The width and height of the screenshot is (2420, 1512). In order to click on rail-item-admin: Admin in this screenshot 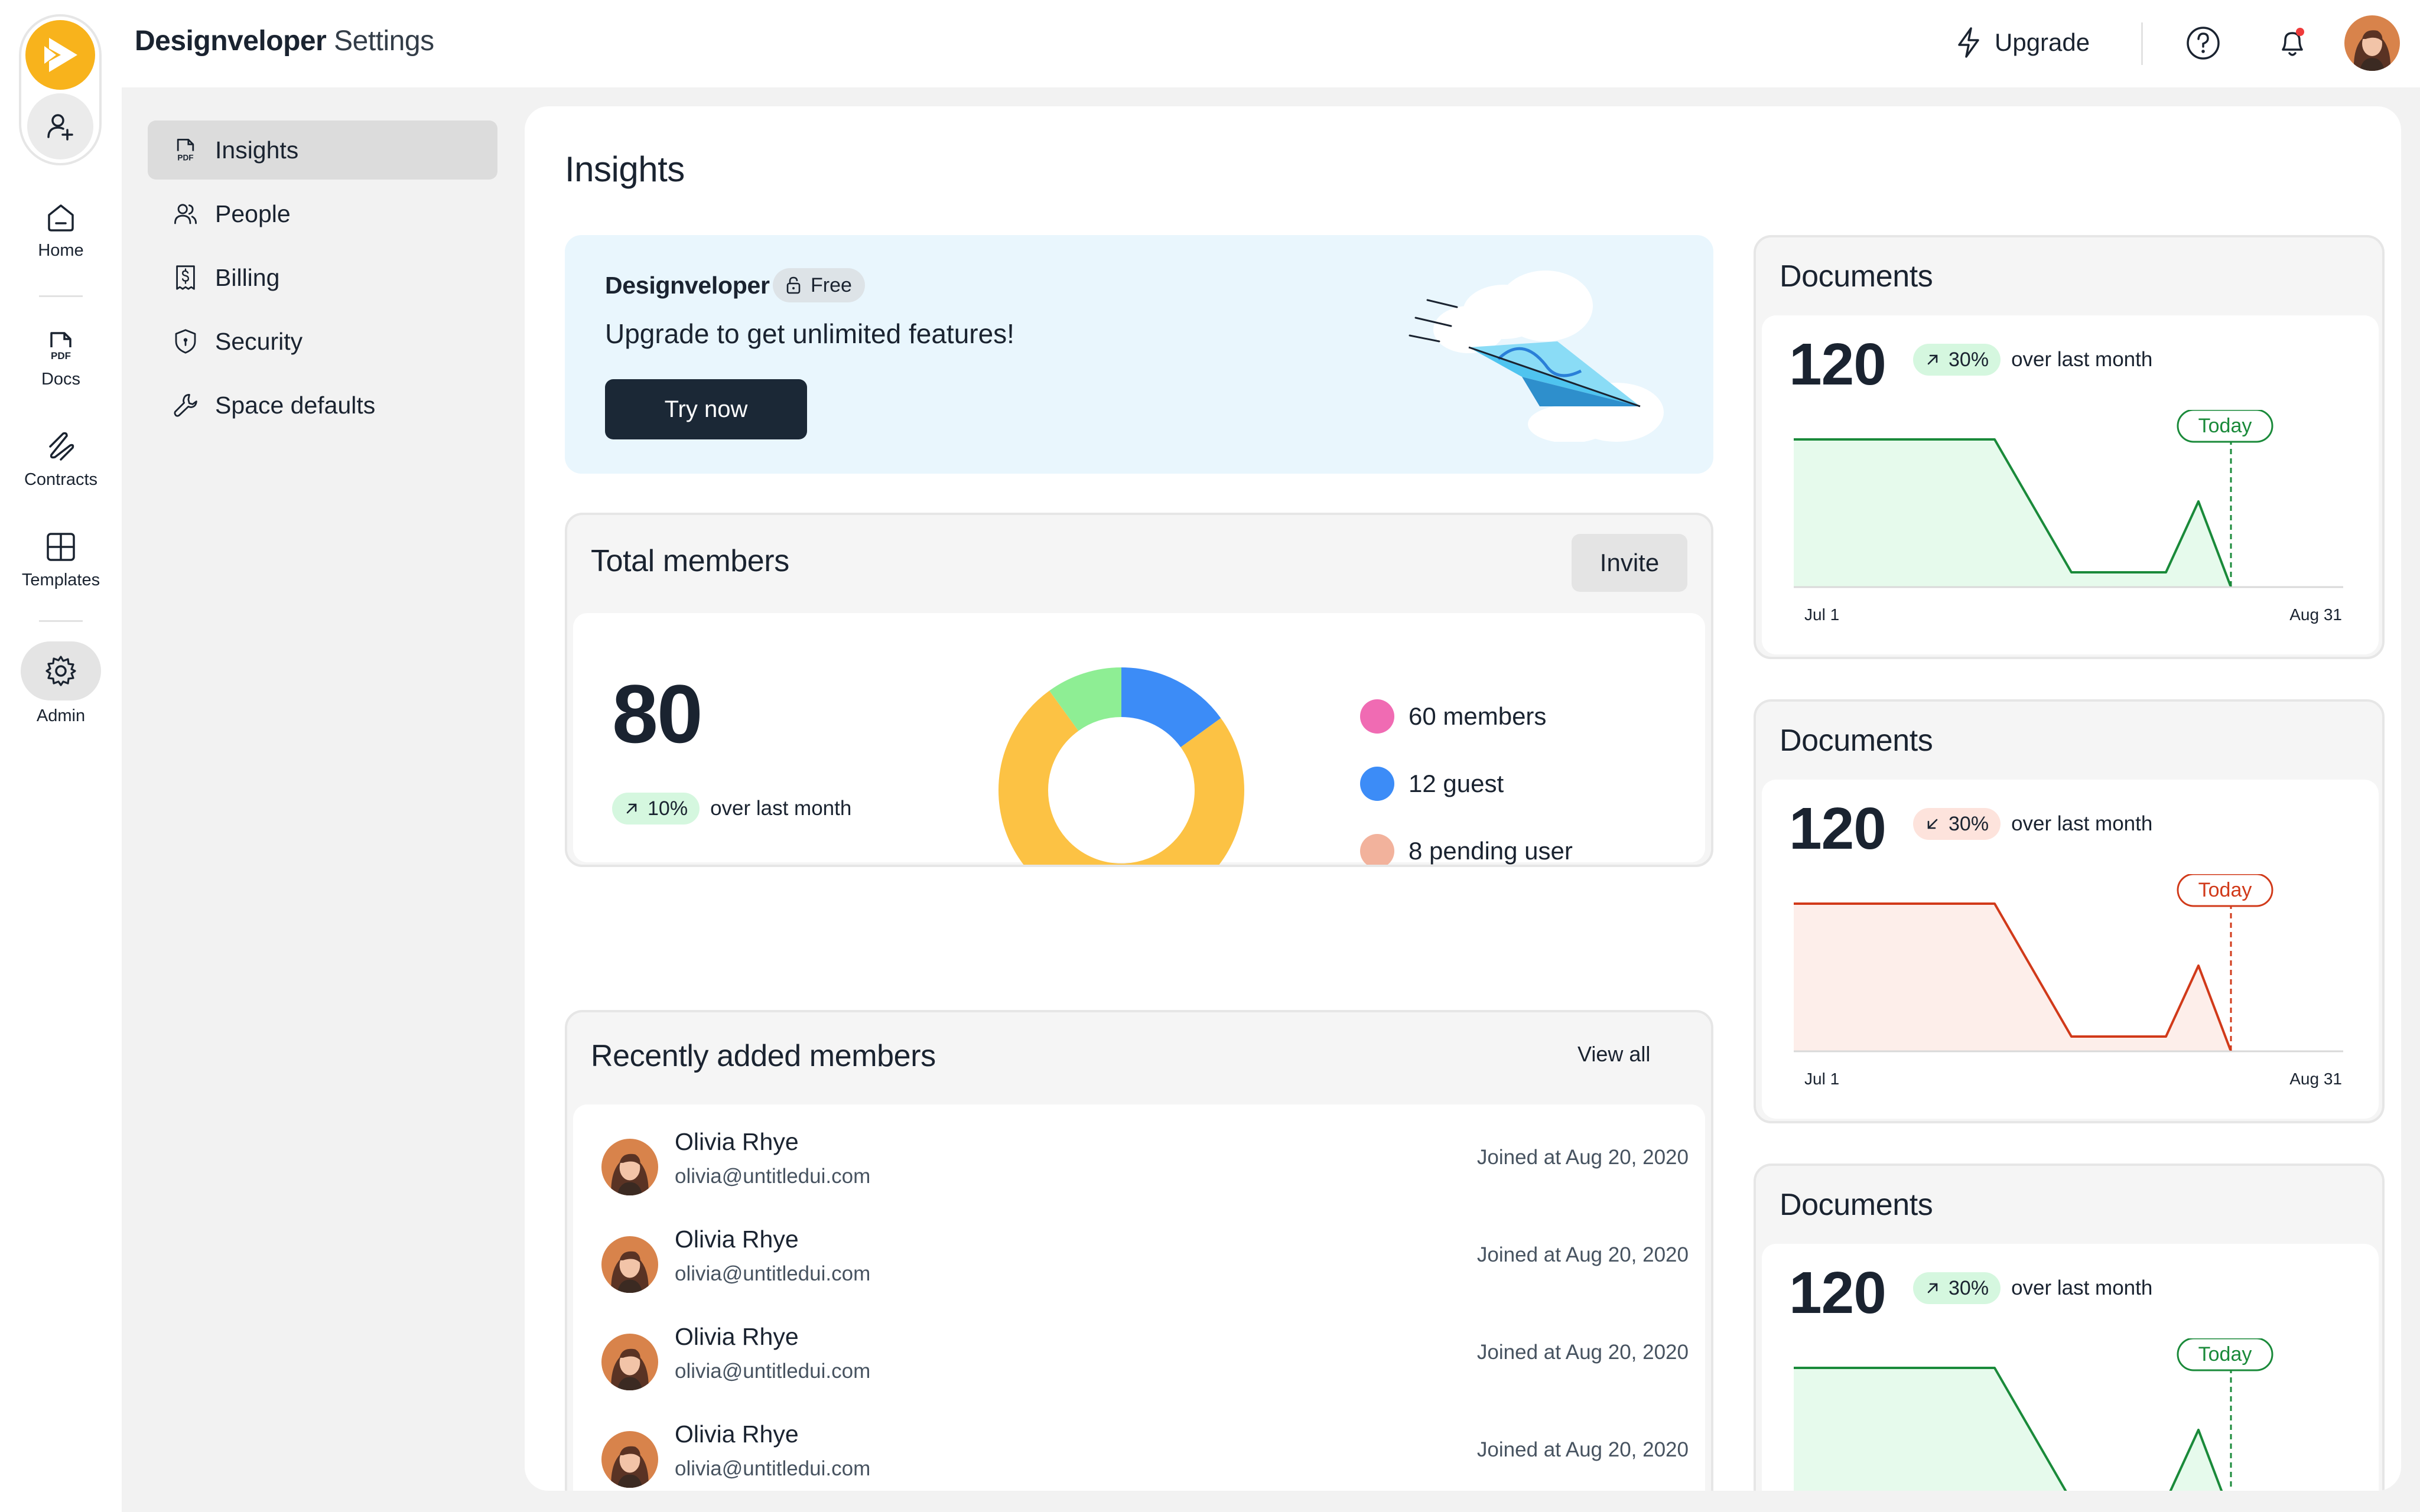, I will do `click(61, 683)`.